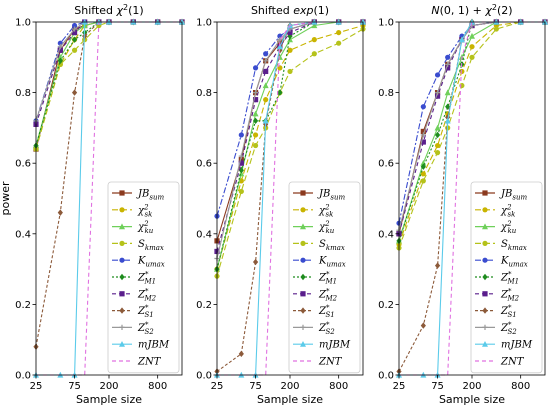 The image size is (550, 408). Describe the element at coordinates (386, 305) in the screenshot. I see `y-tick-label: 0.2` at that location.